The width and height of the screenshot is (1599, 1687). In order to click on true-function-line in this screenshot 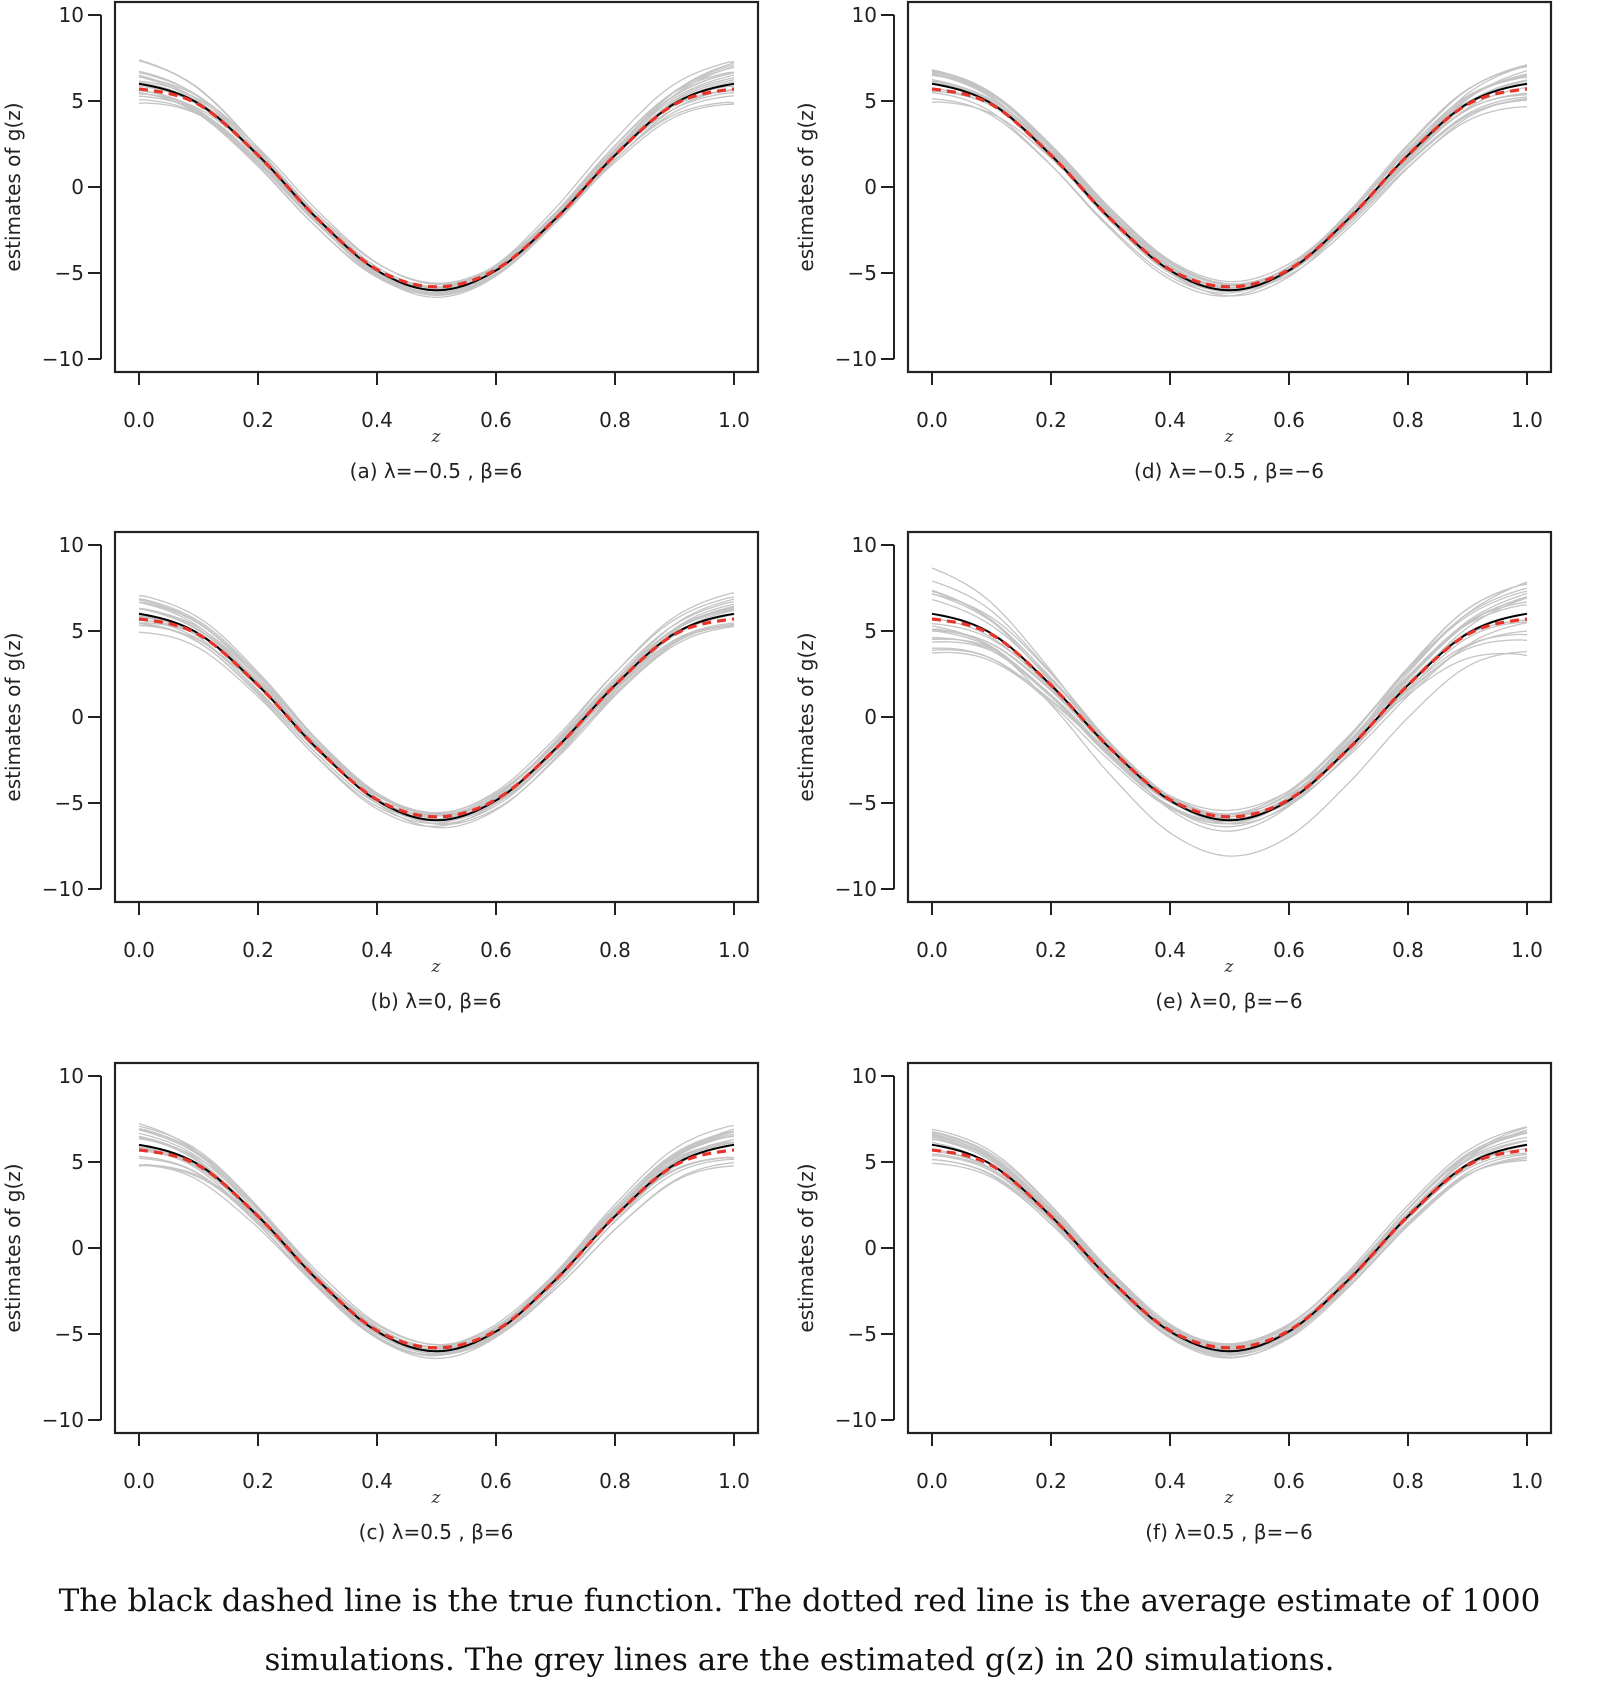, I will do `click(1229, 717)`.